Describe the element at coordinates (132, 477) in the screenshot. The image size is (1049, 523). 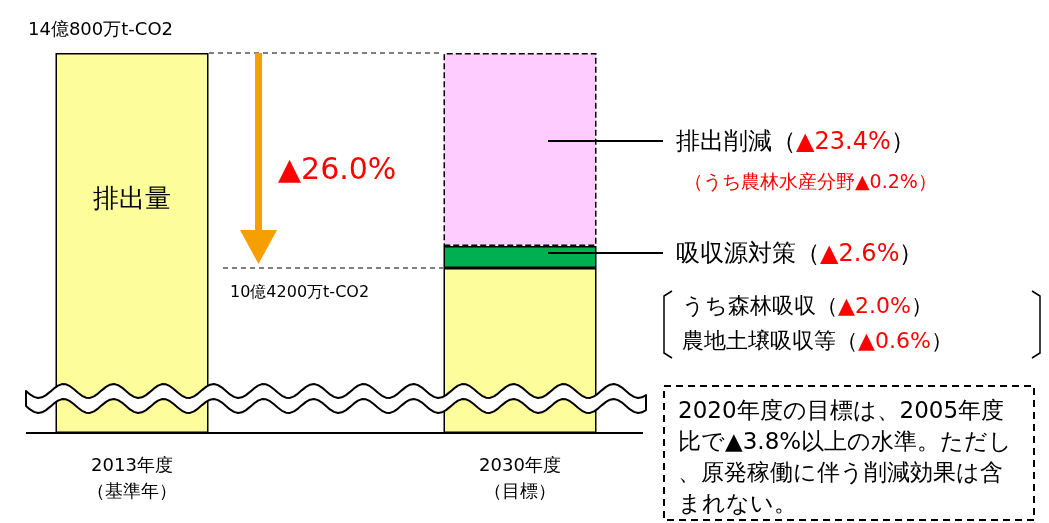
I see `x-tick-label: 2013年度（基準年）` at that location.